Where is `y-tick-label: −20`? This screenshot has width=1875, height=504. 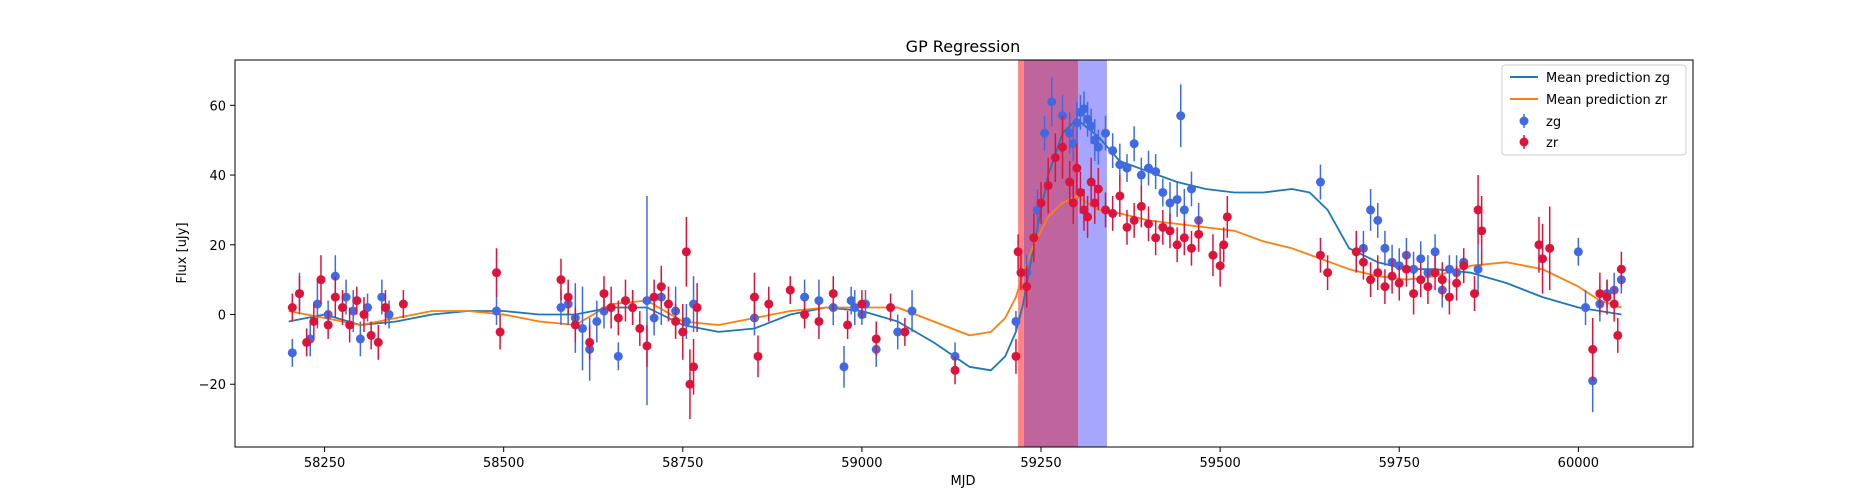 y-tick-label: −20 is located at coordinates (212, 385).